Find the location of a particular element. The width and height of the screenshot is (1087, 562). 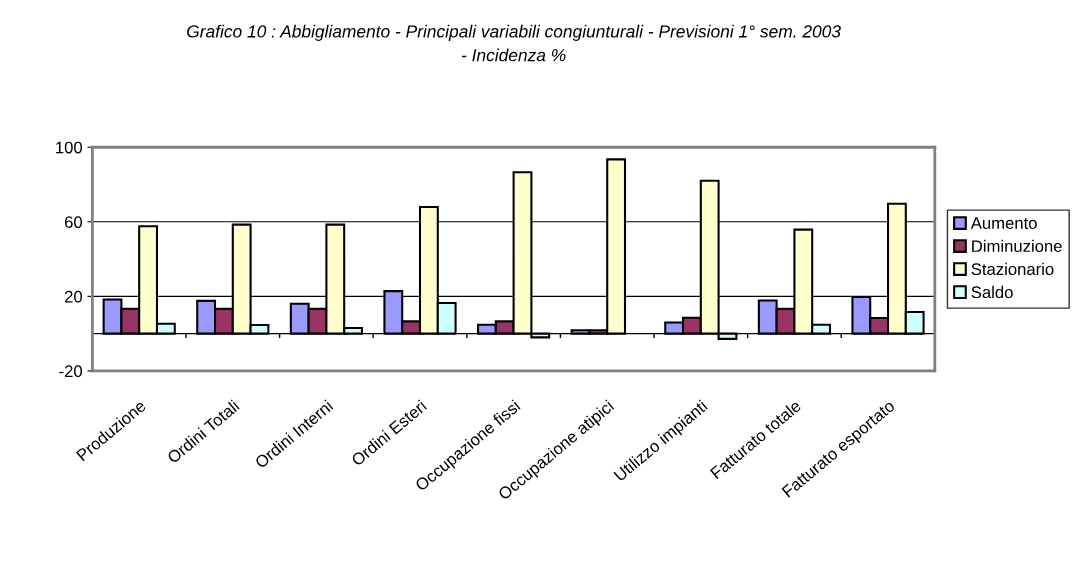

legend-label: Aumento is located at coordinates (1003, 223).